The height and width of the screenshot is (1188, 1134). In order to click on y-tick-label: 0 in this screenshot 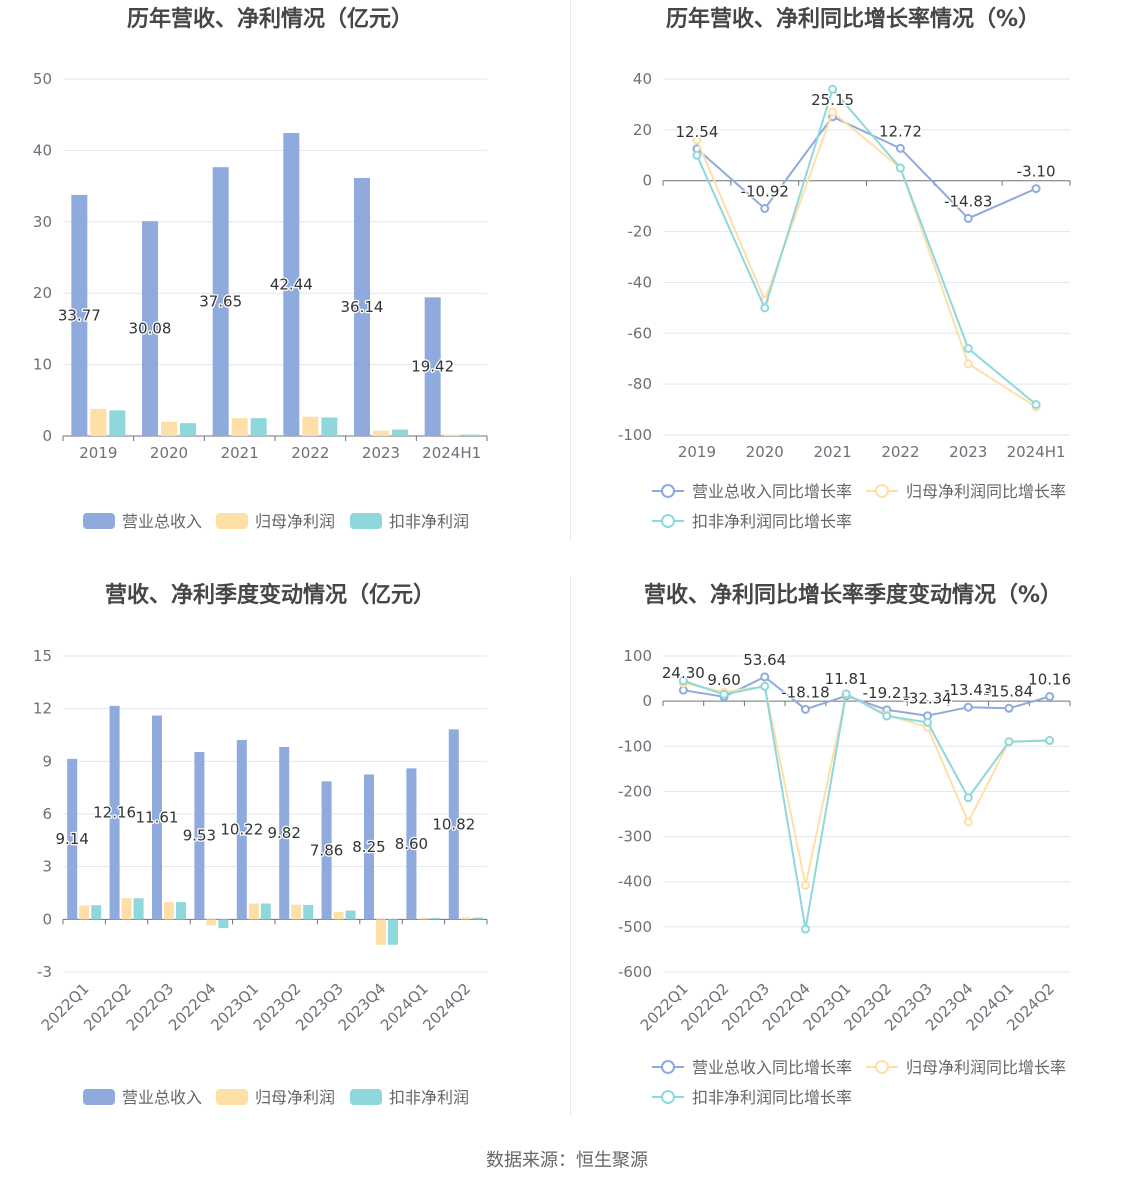, I will do `click(647, 181)`.